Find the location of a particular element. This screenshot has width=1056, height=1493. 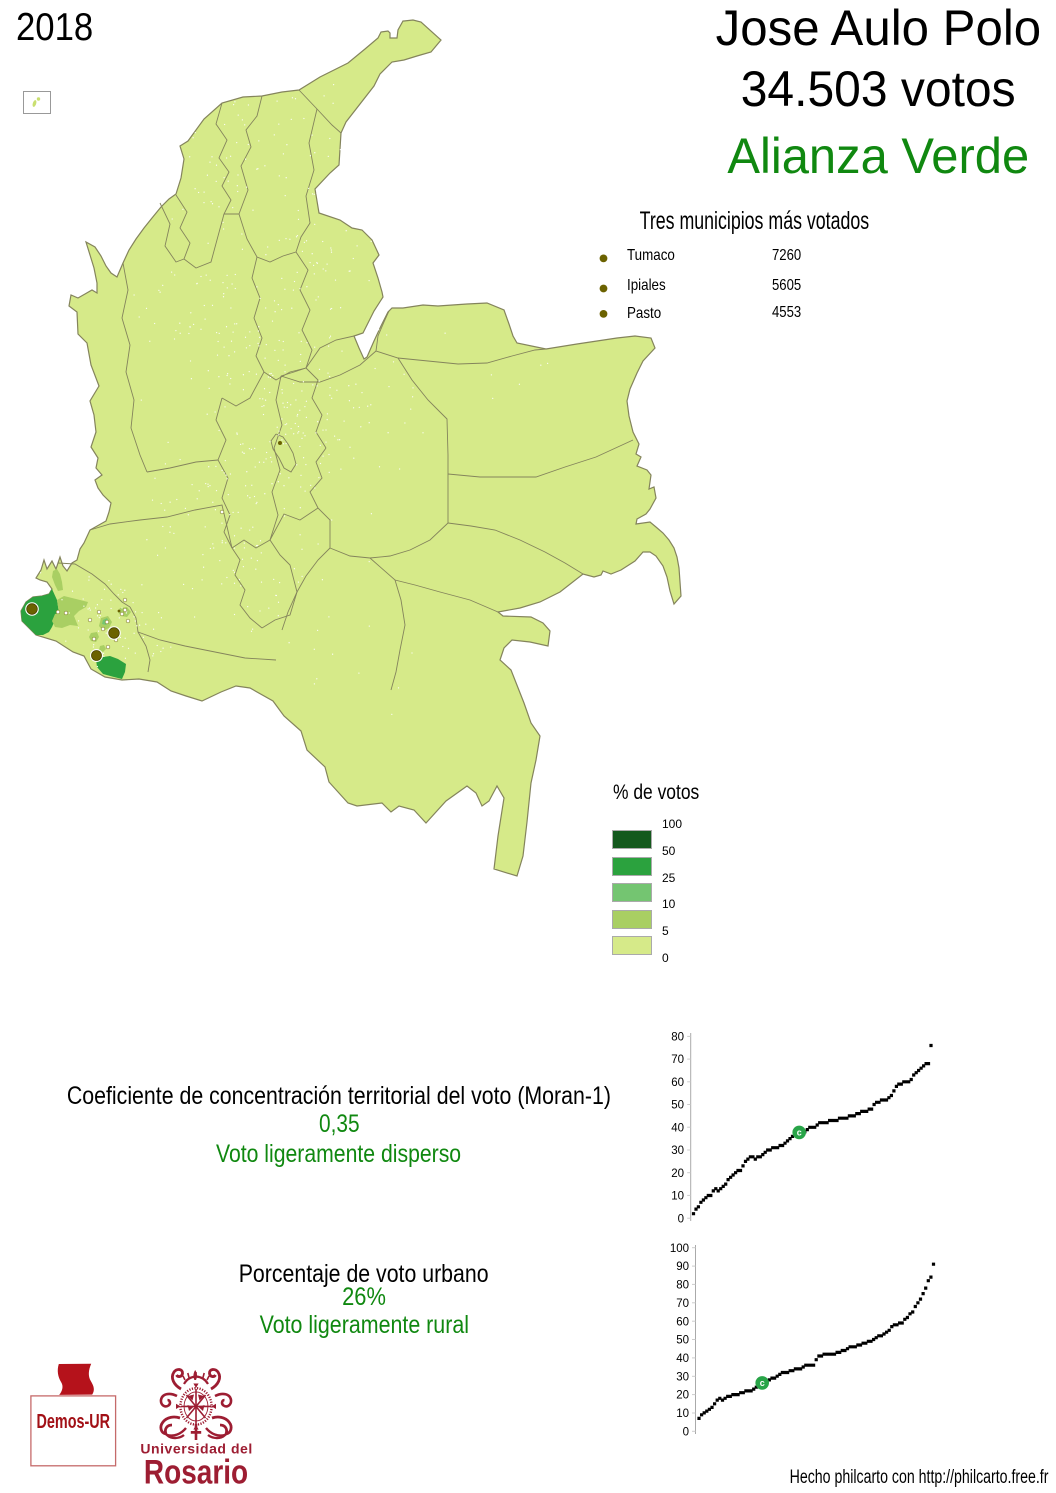

svg-text: Demos-UR is located at coordinates (74, 1421).